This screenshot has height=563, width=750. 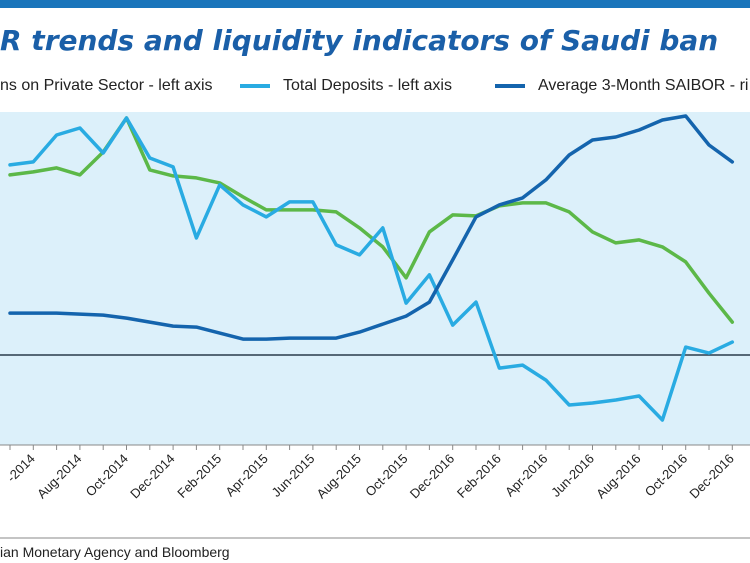 What do you see at coordinates (666, 475) in the screenshot?
I see `x-tick-label: Oct-2016` at bounding box center [666, 475].